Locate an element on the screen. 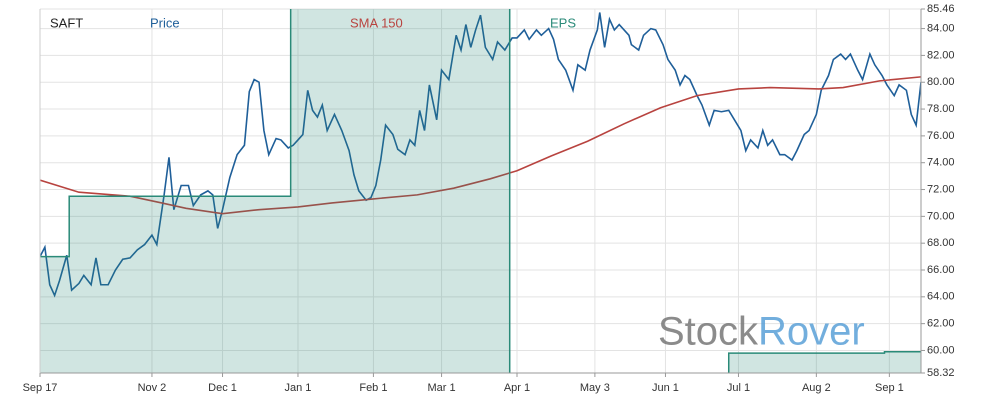  y-tick-label: 72.00 is located at coordinates (941, 189).